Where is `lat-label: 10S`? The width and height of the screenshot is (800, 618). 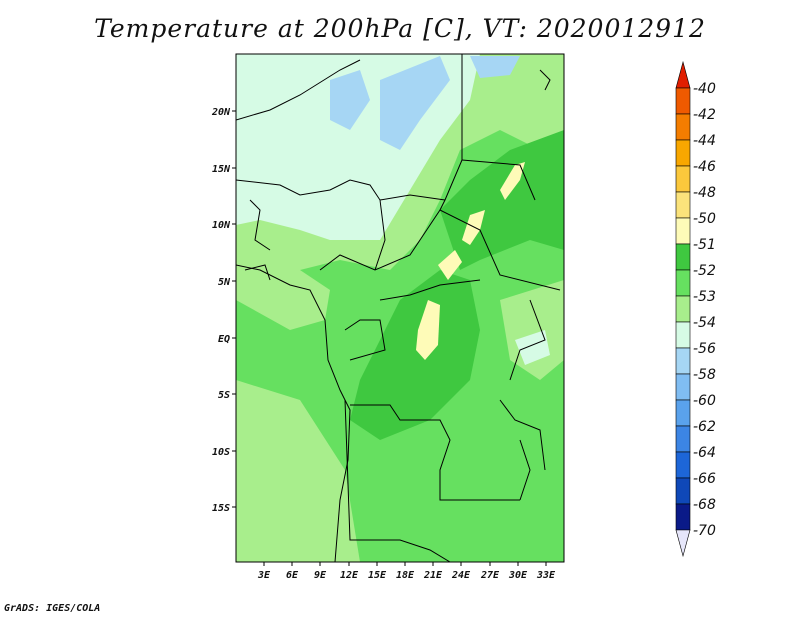 lat-label: 10S is located at coordinates (221, 452).